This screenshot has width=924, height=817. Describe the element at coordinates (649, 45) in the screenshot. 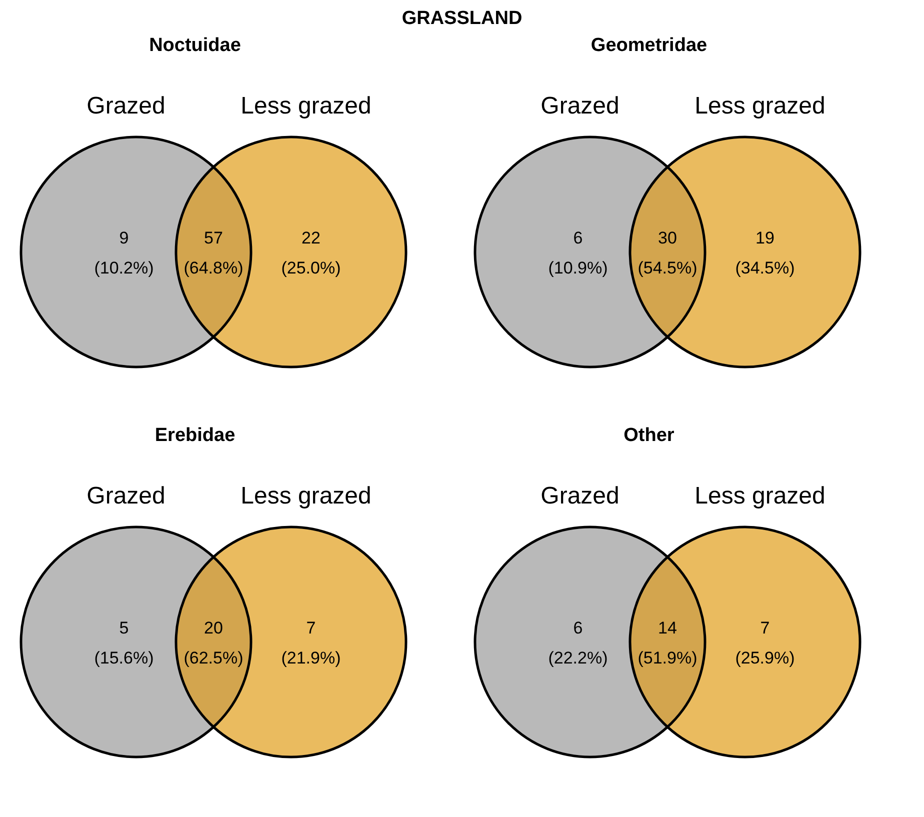

I see `text: Geometridae` at that location.